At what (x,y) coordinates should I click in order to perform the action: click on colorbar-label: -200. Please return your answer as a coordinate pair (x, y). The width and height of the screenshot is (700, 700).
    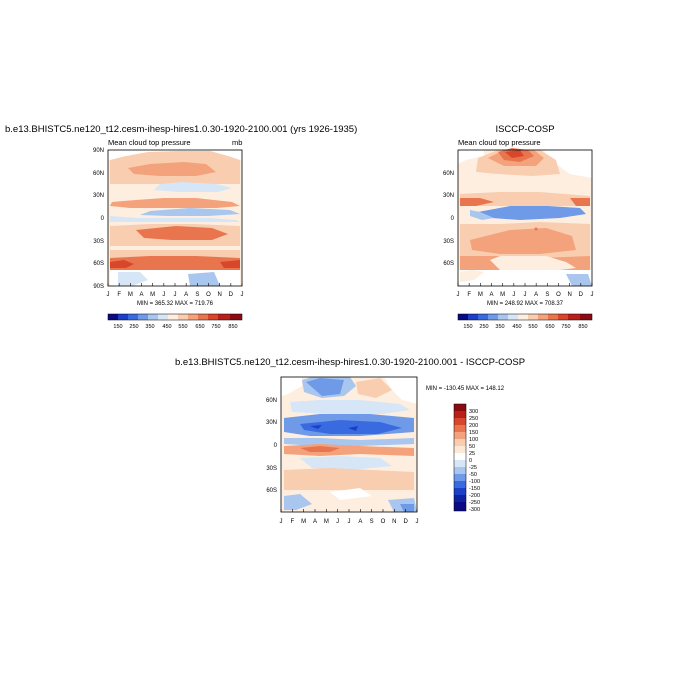
    Looking at the image, I should click on (474, 496).